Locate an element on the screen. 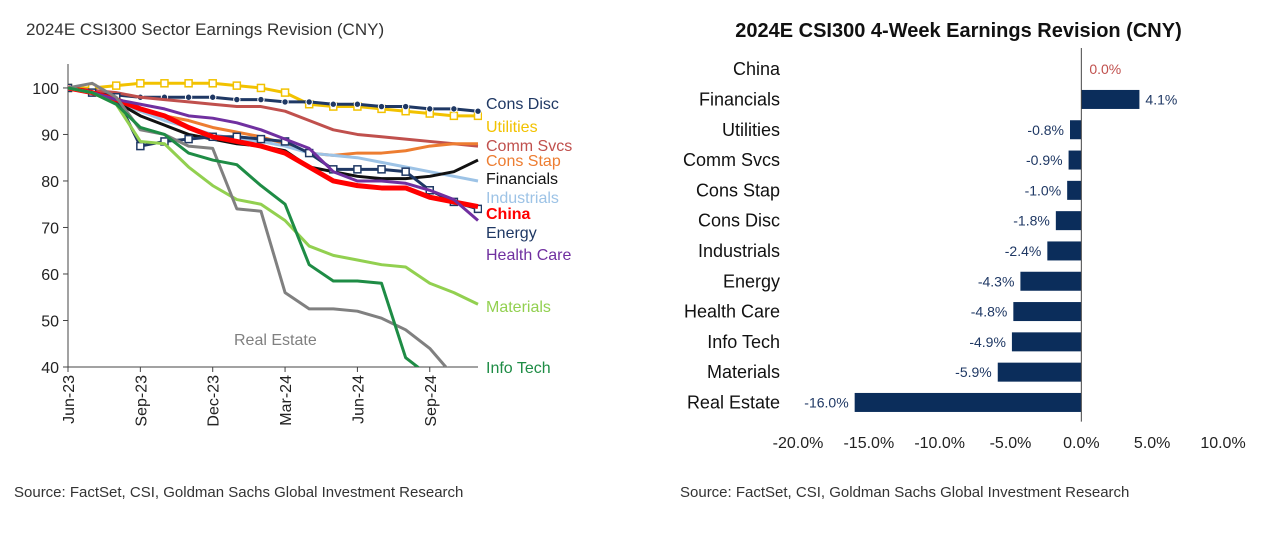 This screenshot has width=1277, height=540. y-tick-label: 90 is located at coordinates (50, 135).